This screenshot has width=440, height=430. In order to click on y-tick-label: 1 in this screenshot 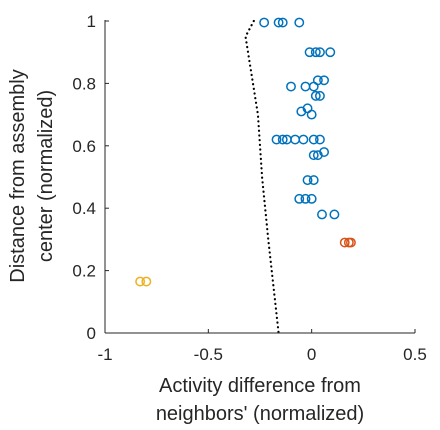, I will do `click(91, 21)`.